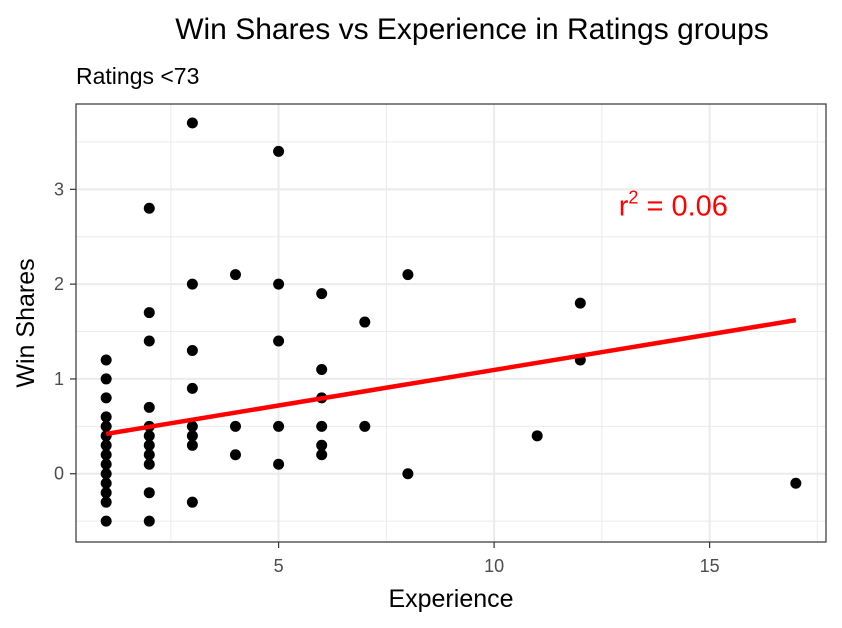  I want to click on y-axis-title: Win Shares, so click(26, 322).